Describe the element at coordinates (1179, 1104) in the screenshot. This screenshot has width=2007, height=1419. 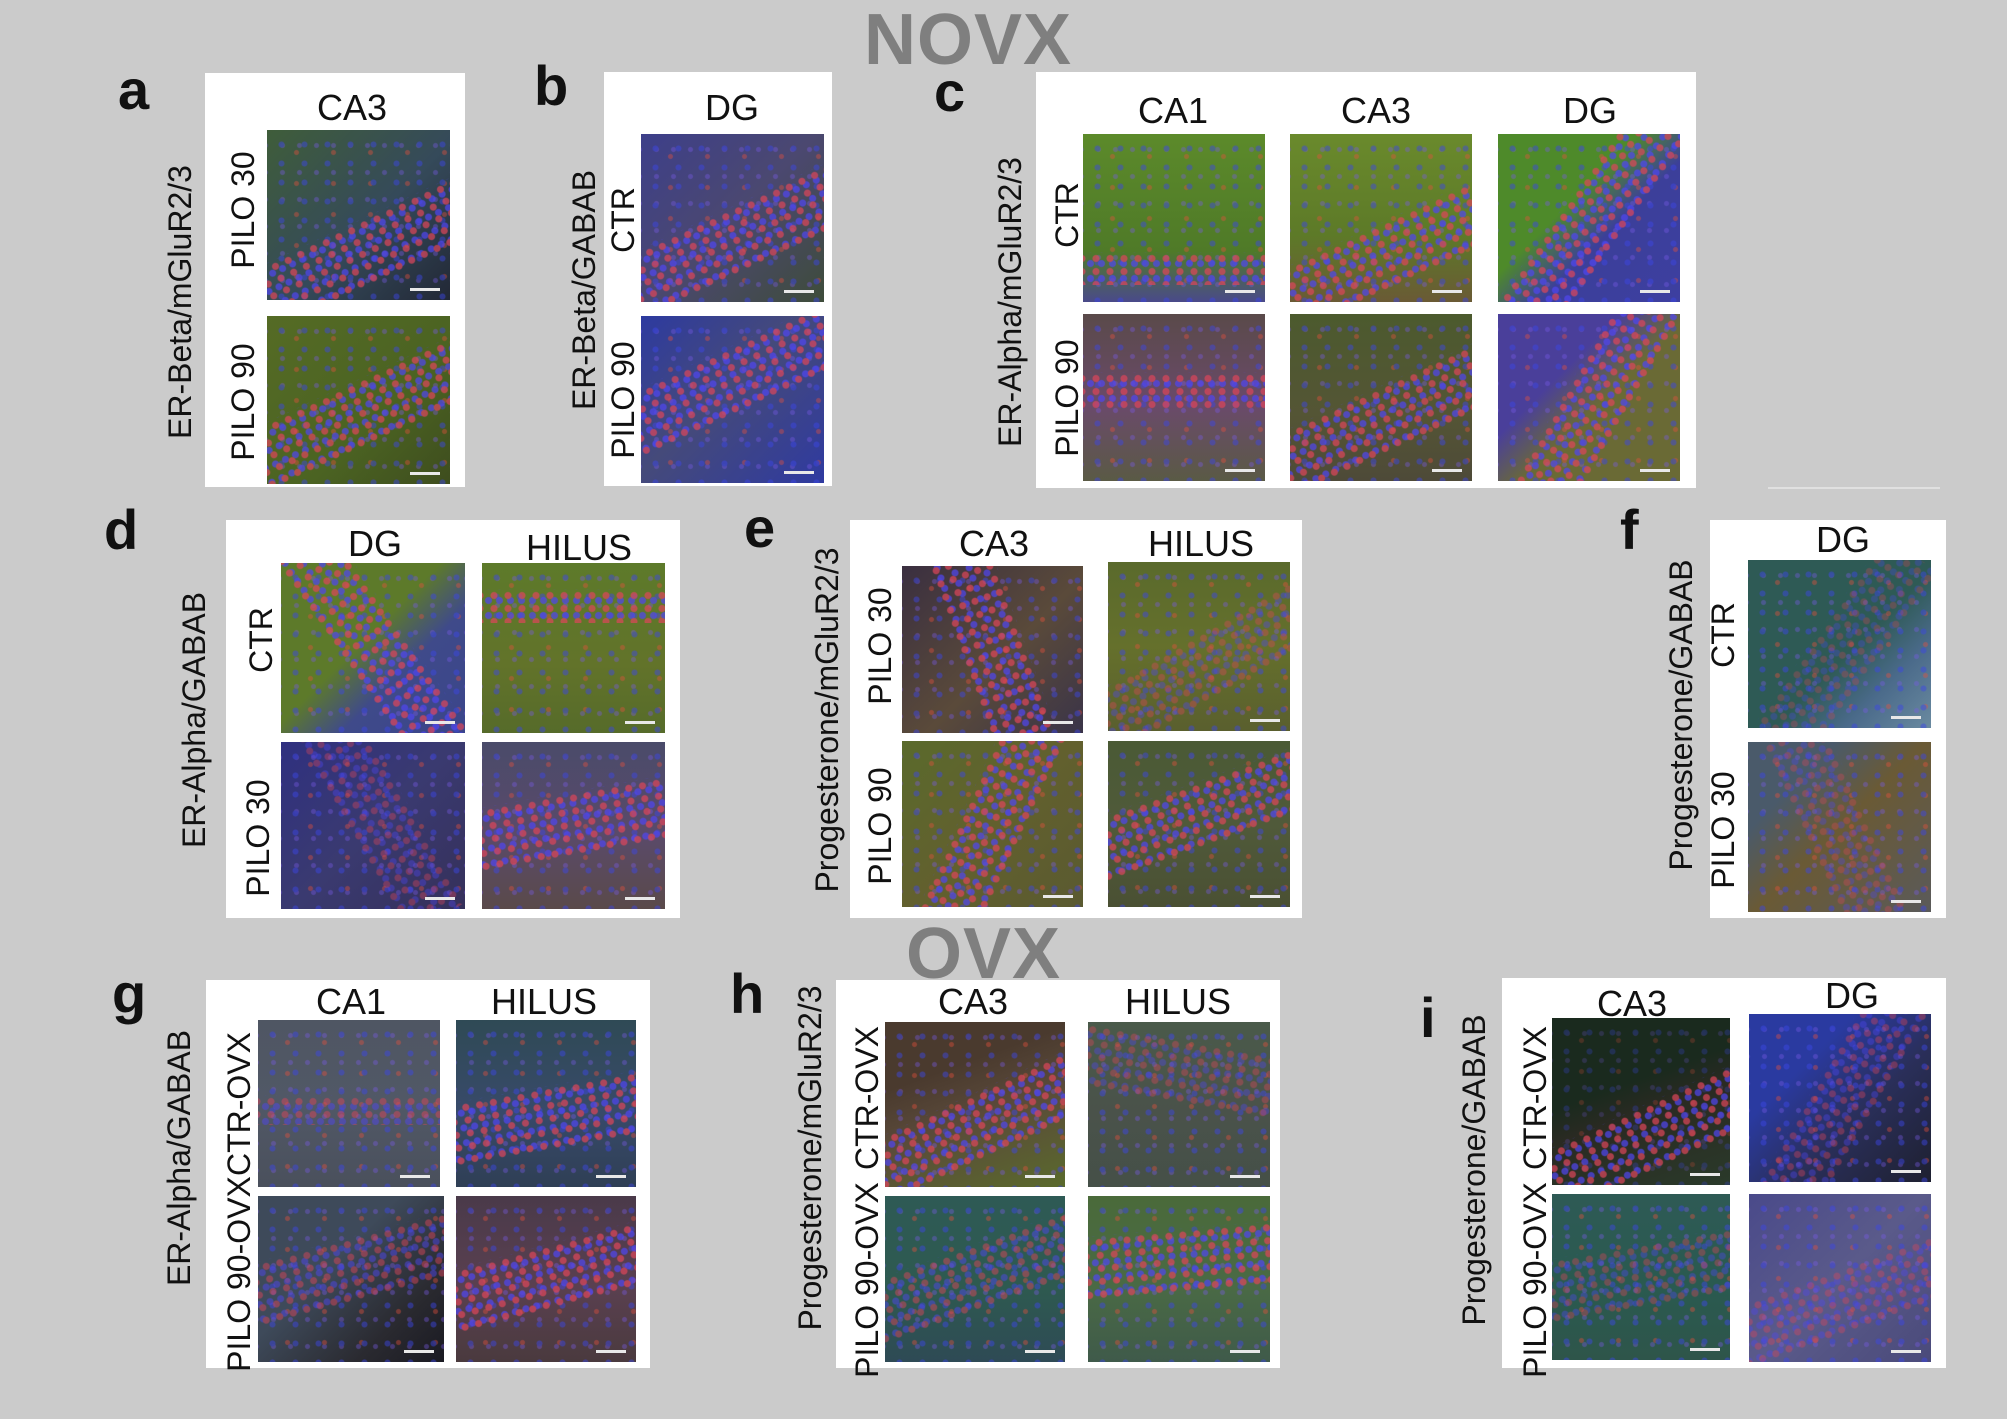
I see `micrograph-h-hilus-ctr` at that location.